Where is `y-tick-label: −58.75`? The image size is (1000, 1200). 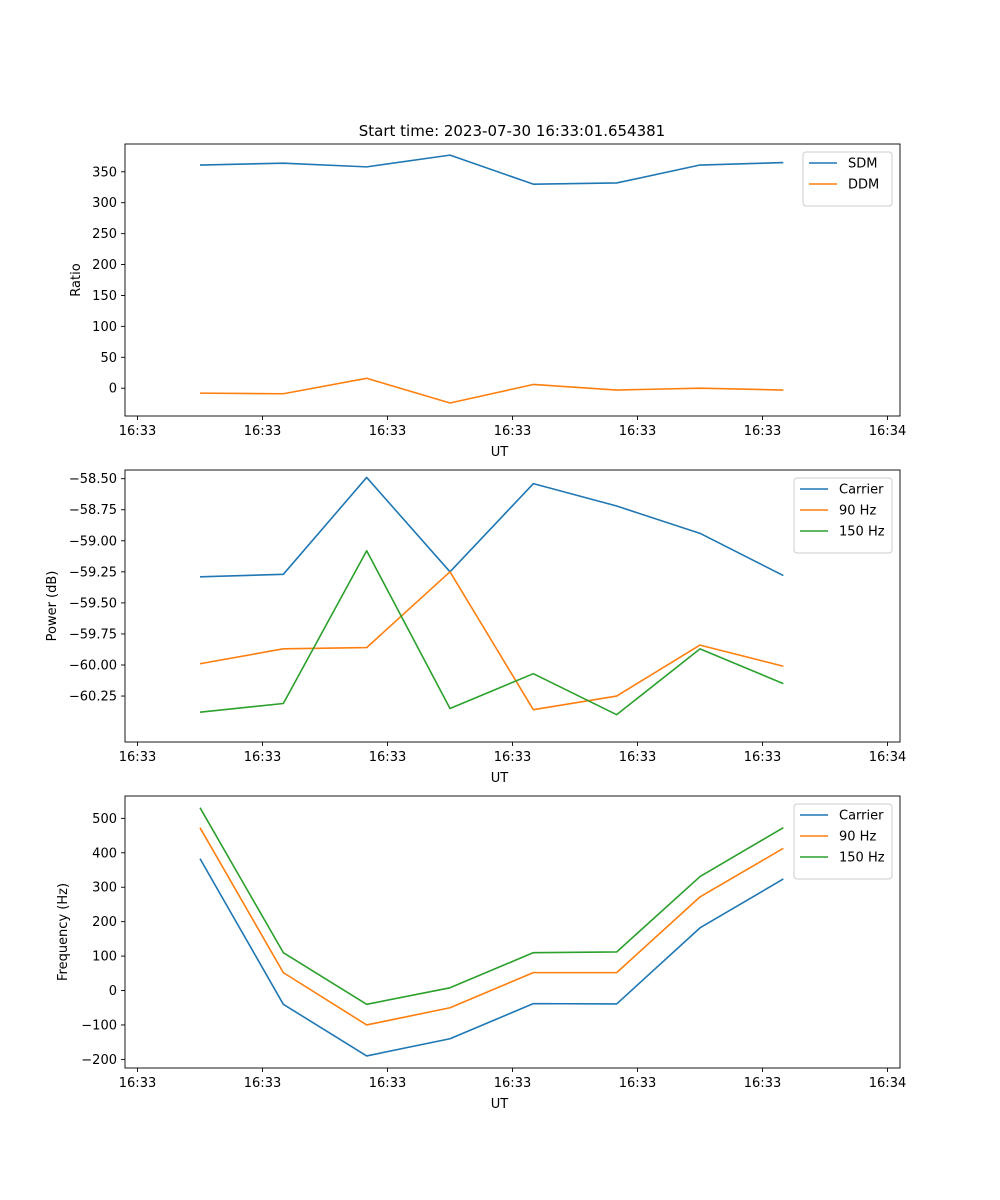
y-tick-label: −58.75 is located at coordinates (93, 510).